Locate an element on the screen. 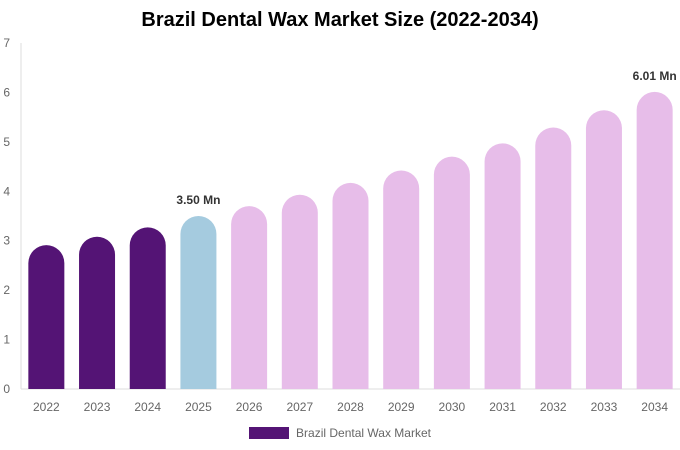 This screenshot has width=680, height=450. y-tick-label: 7 is located at coordinates (6, 43).